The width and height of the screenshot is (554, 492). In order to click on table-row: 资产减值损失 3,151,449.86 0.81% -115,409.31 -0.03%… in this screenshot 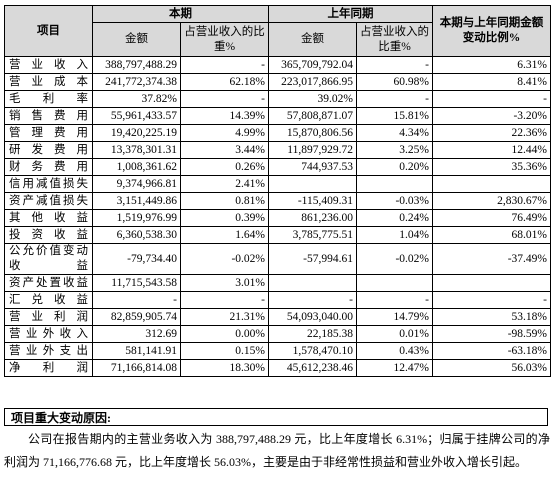, I will do `click(277, 201)`.